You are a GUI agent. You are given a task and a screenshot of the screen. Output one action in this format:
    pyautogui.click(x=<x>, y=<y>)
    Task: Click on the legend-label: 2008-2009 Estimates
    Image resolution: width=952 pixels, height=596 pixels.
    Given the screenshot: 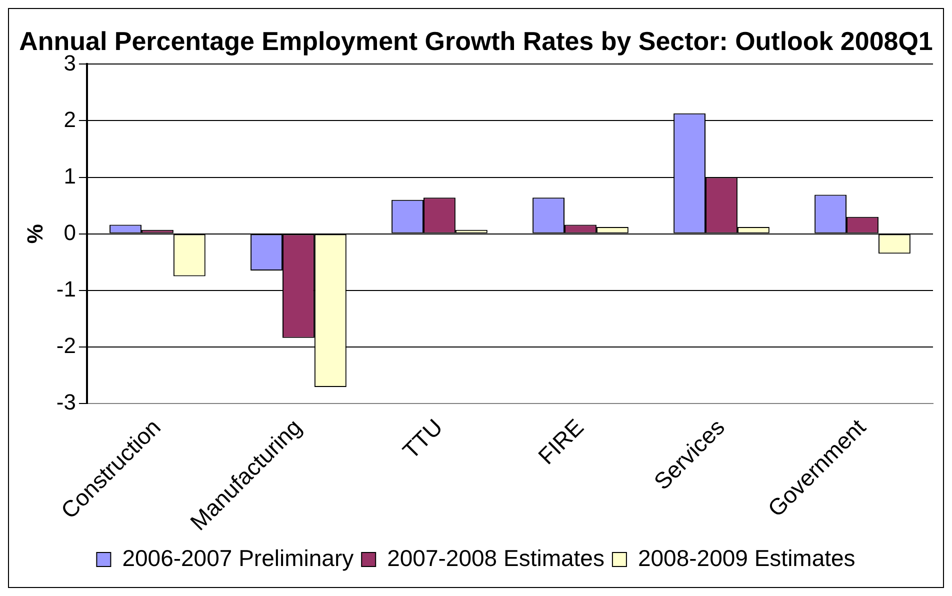 What is the action you would take?
    pyautogui.click(x=747, y=557)
    